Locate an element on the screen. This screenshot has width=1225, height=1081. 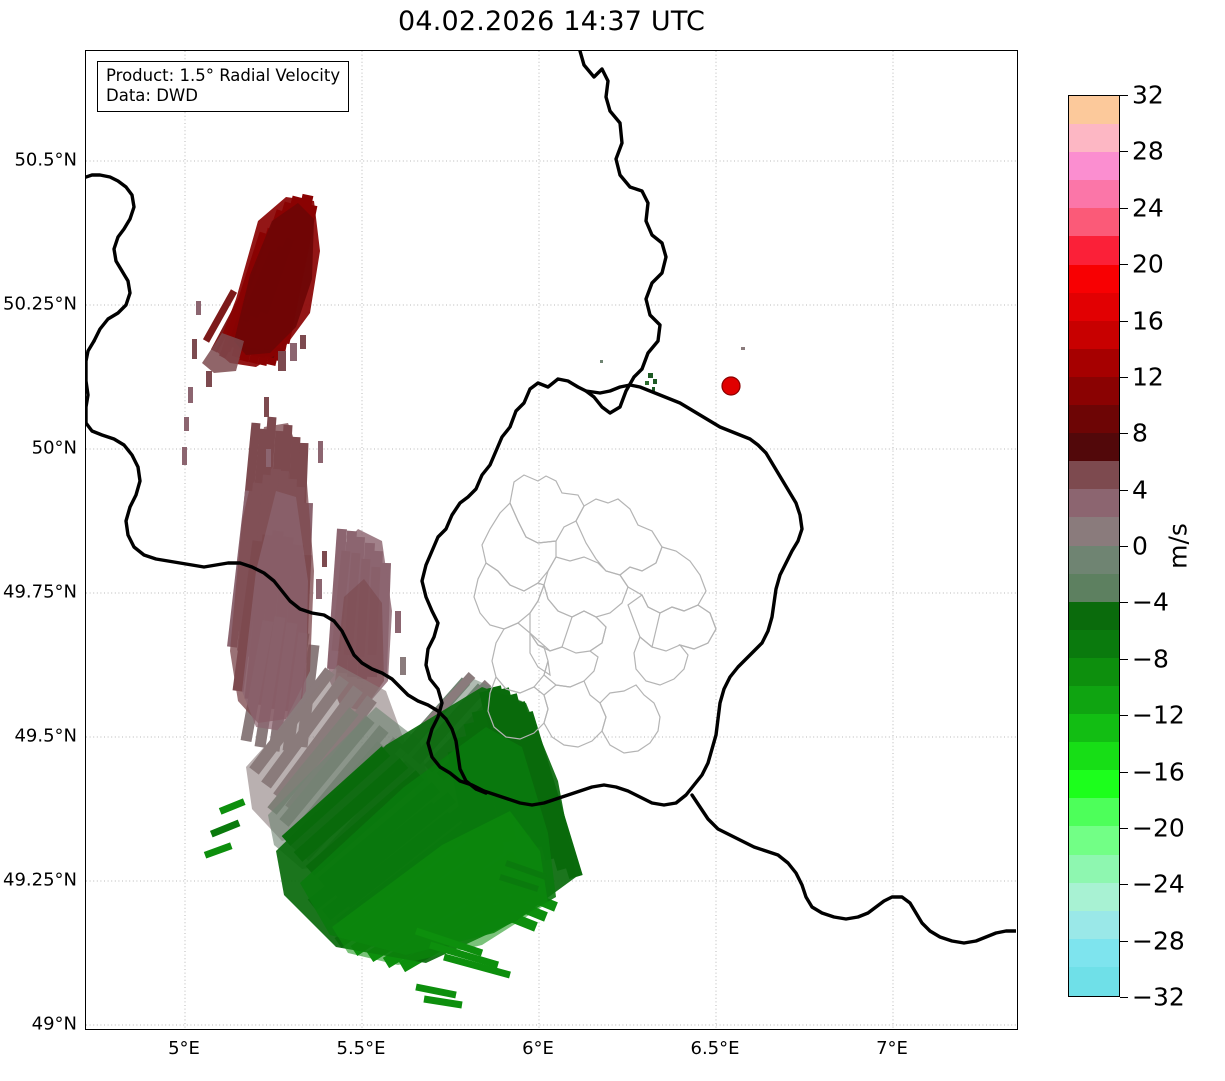
colorbar-tick-label: −4 is located at coordinates (1150, 602).